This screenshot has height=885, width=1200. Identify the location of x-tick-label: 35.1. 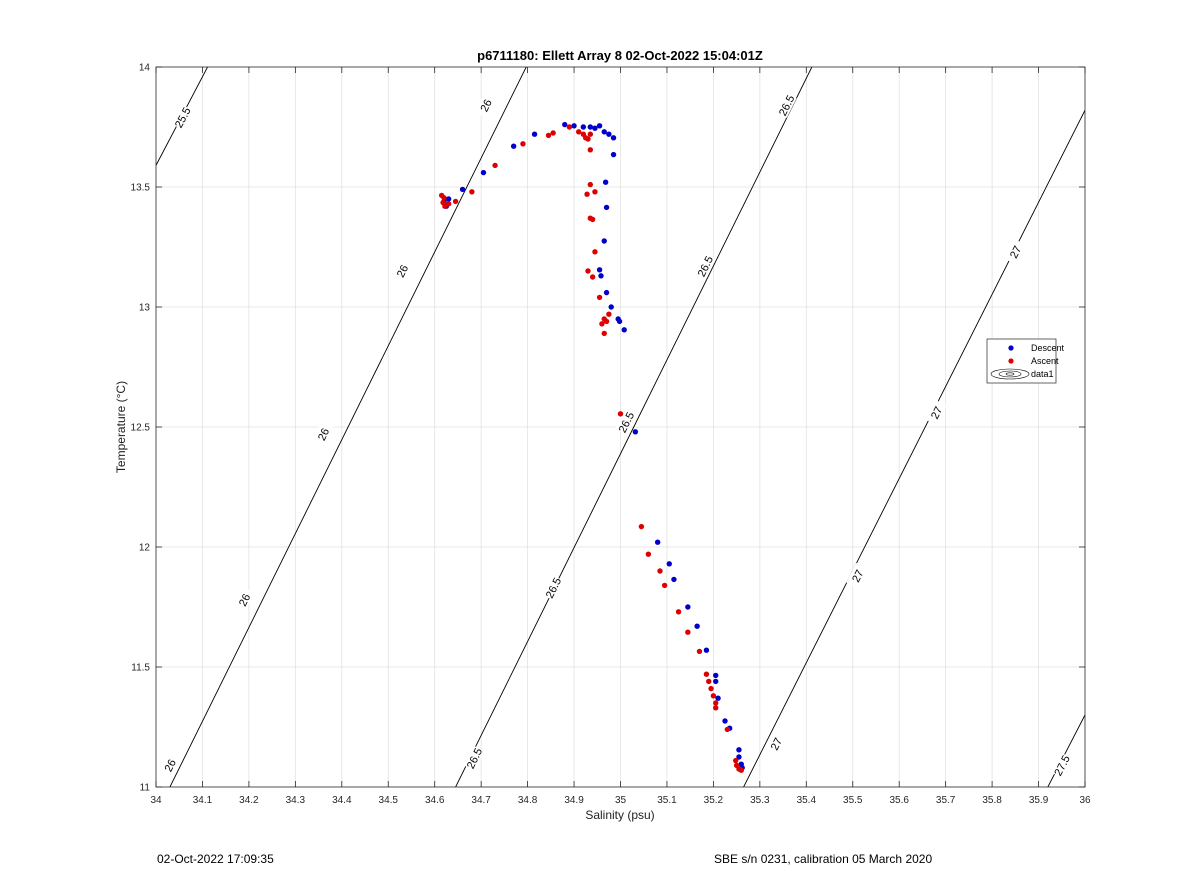
(667, 800).